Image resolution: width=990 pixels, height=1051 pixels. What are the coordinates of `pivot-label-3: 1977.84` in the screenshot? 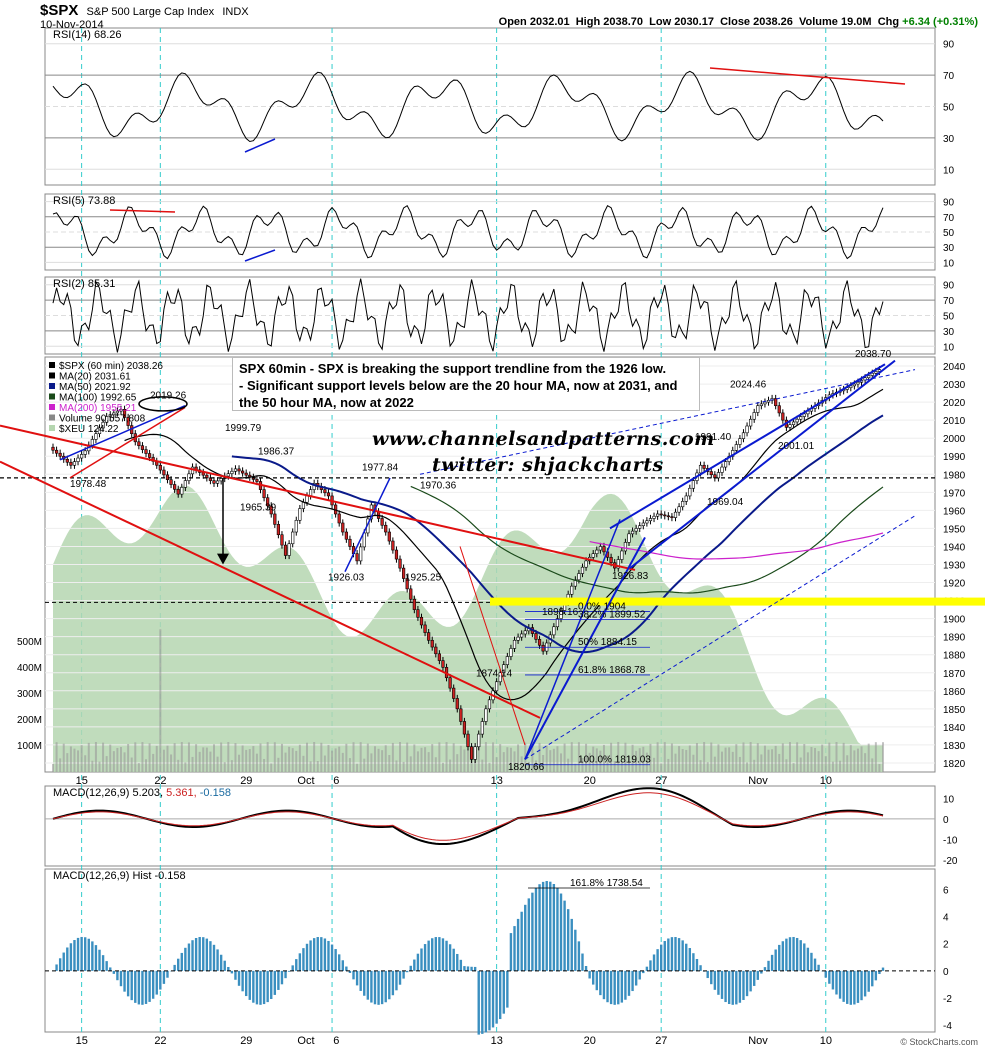 It's located at (380, 468).